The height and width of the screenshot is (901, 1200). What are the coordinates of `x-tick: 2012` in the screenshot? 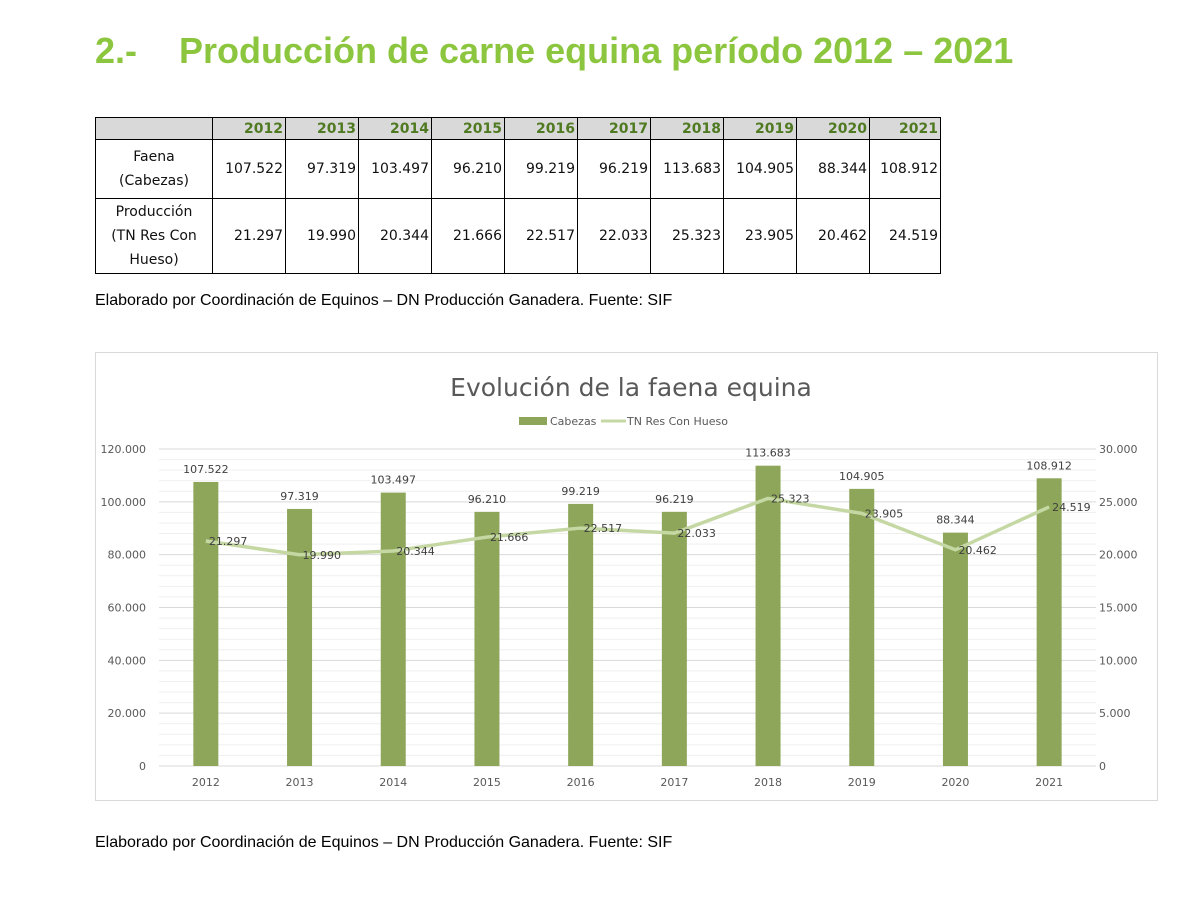 It's located at (206, 782).